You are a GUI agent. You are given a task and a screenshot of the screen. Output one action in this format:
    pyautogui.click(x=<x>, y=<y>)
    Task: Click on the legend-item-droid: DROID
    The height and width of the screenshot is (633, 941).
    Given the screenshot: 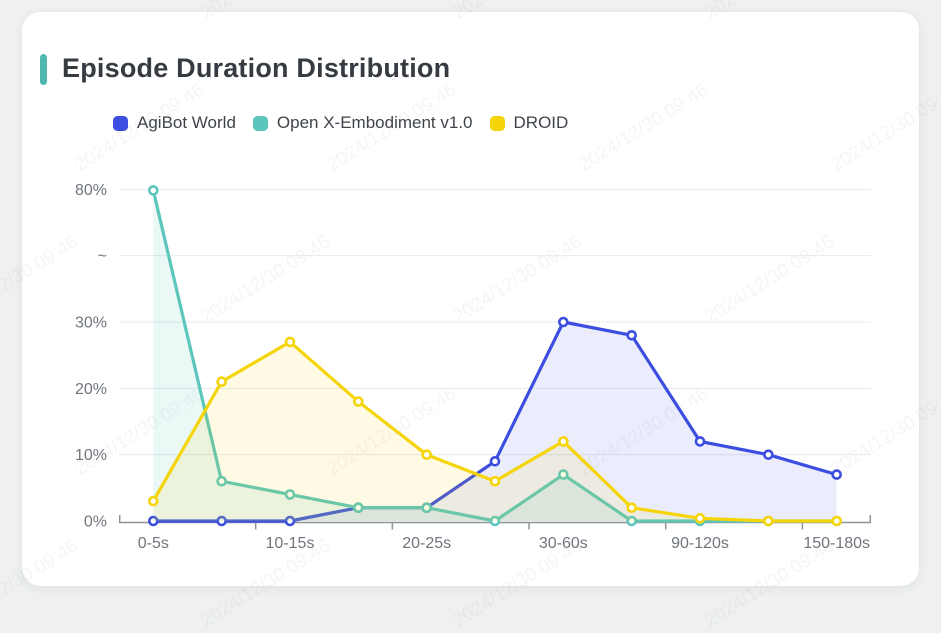 What is the action you would take?
    pyautogui.click(x=529, y=123)
    